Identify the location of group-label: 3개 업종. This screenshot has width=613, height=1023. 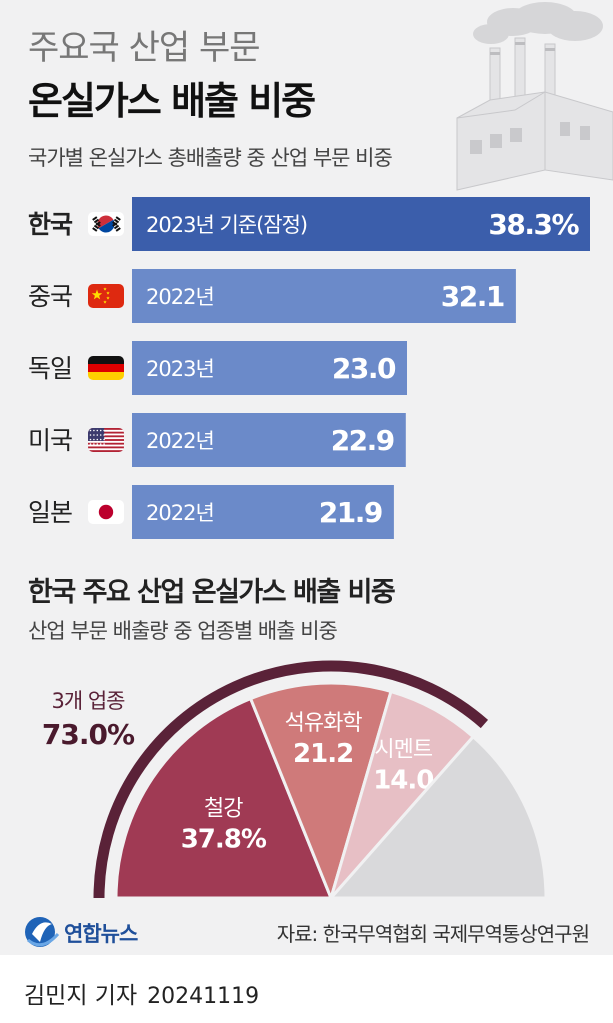
(89, 701).